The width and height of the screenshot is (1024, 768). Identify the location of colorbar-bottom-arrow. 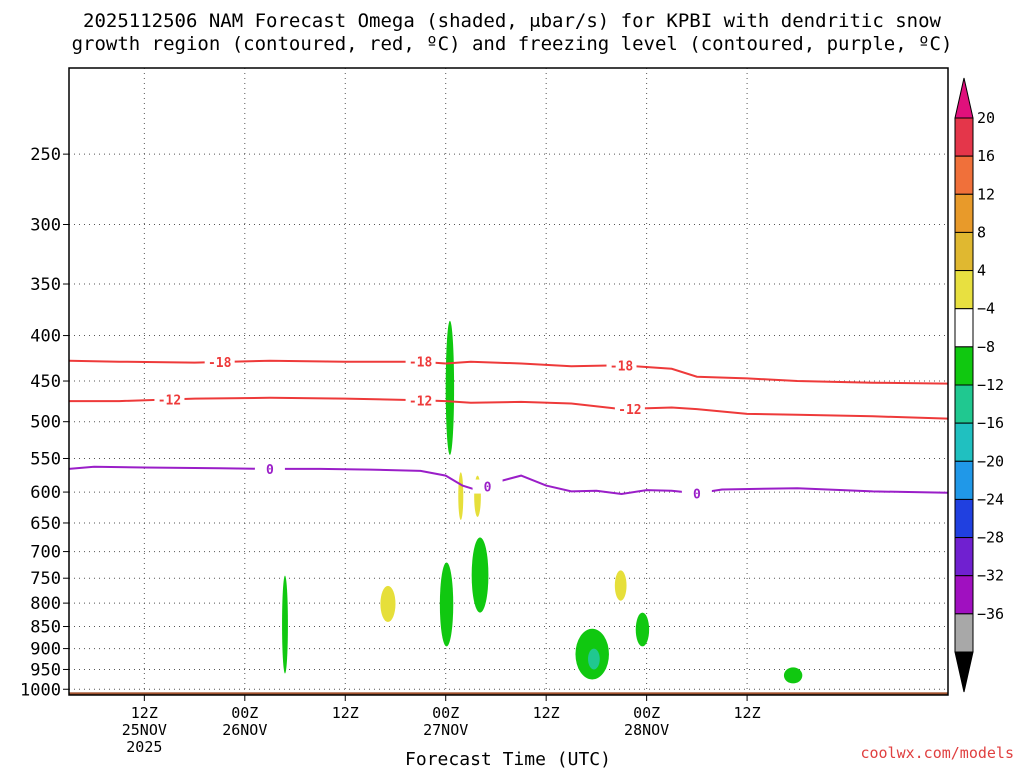
(964, 672).